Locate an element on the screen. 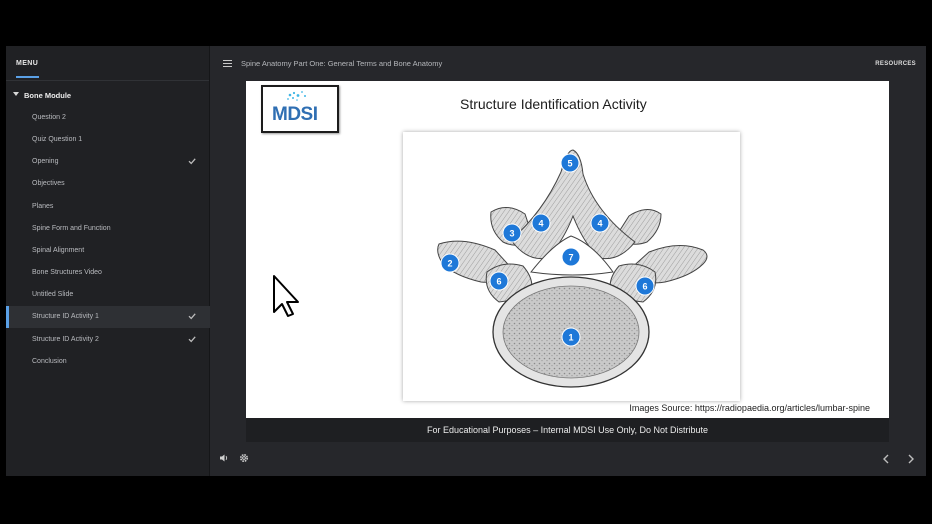 The width and height of the screenshot is (932, 524). marker-5: 5 is located at coordinates (570, 163).